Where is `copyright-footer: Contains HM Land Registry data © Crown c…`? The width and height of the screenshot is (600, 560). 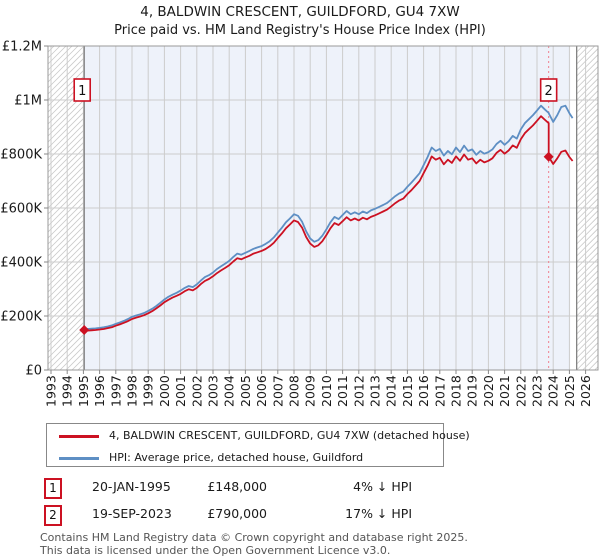
copyright-footer: Contains HM Land Registry data © Crown c… is located at coordinates (320, 544).